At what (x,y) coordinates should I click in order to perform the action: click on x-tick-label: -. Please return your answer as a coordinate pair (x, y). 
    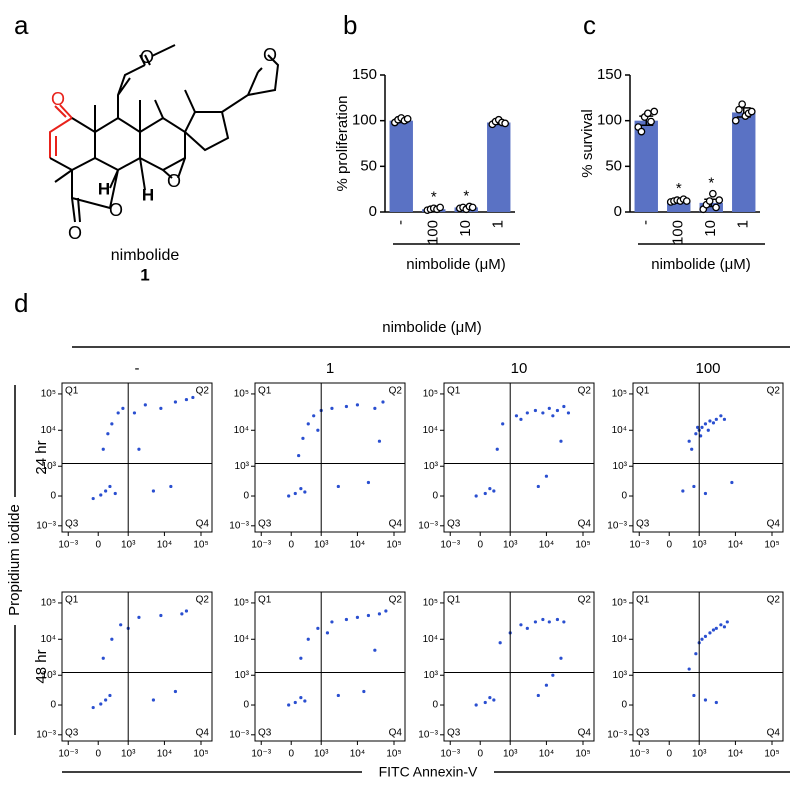
    Looking at the image, I should click on (645, 222).